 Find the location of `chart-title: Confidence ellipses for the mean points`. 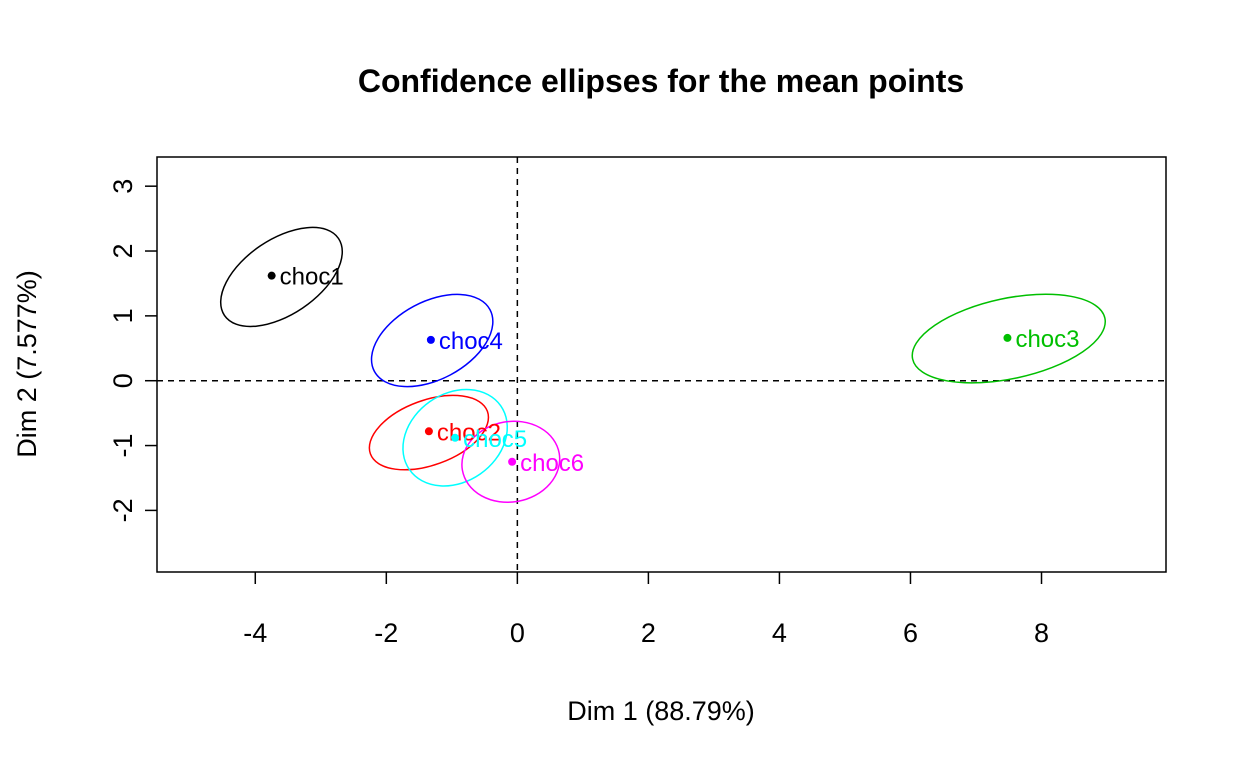

chart-title: Confidence ellipses for the mean points is located at coordinates (661, 81).